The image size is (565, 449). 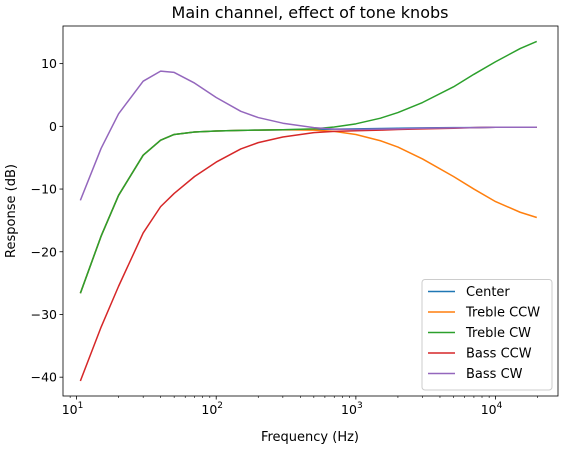 I want to click on legend: Center Treble CCW Treble CW Bass CCW Bass CW, so click(x=487, y=335).